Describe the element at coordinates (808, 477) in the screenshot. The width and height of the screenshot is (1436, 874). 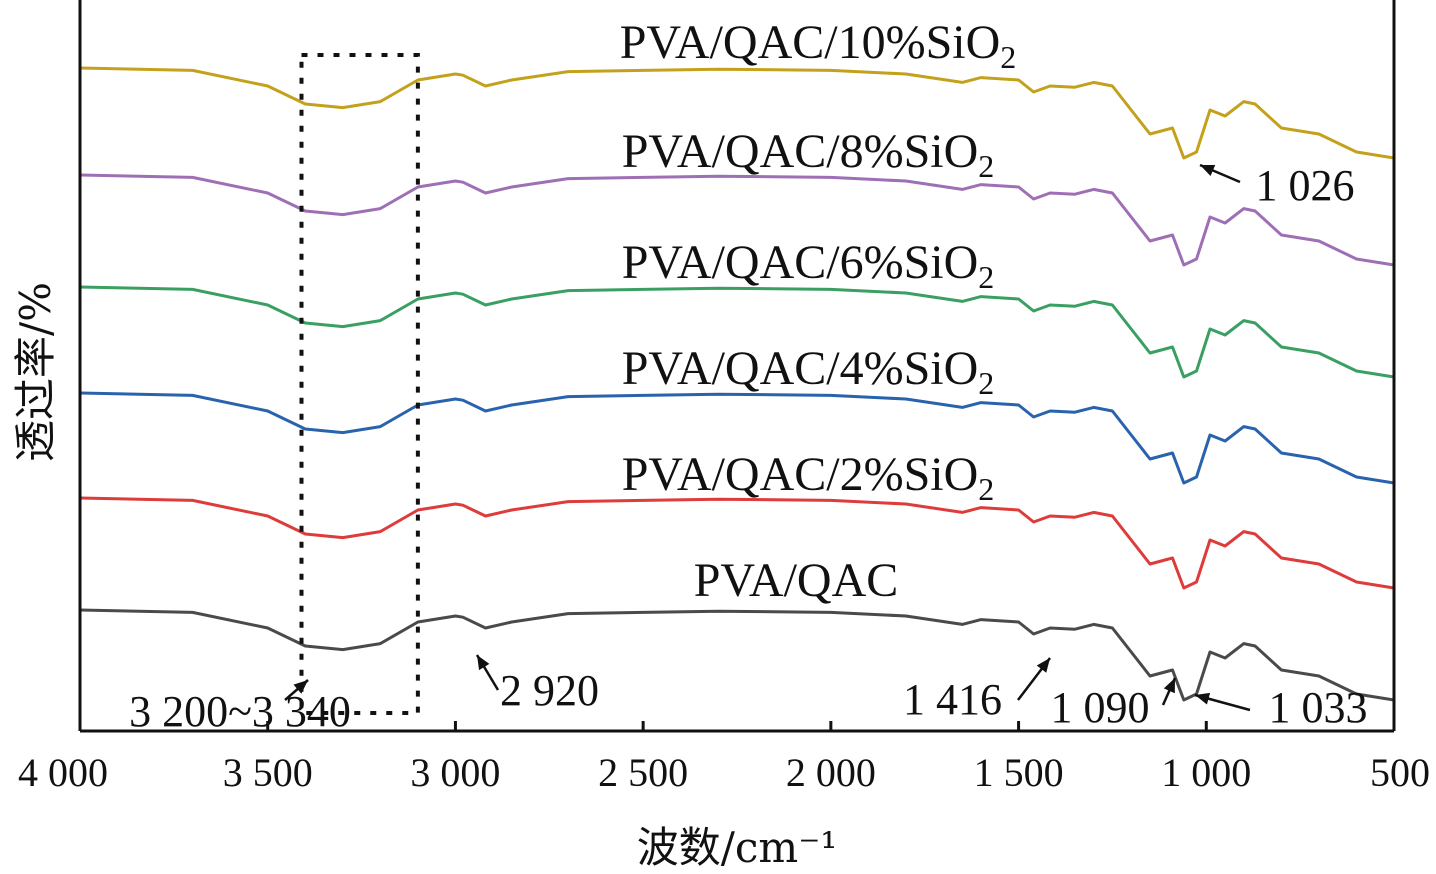
I see `series-label: PVA/QAC/2%SiO2` at that location.